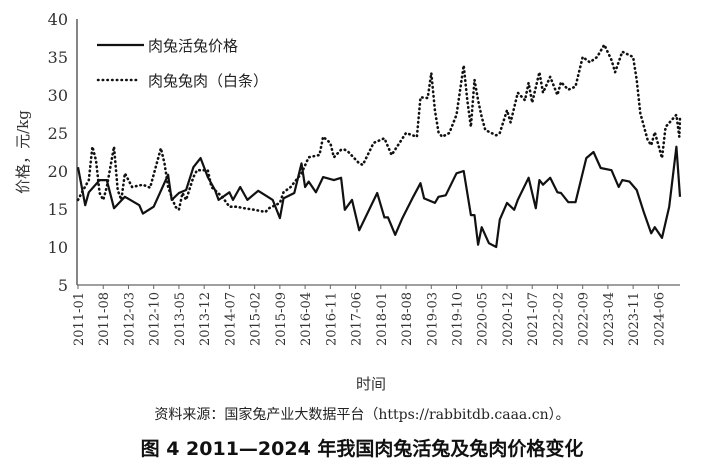 Image resolution: width=724 pixels, height=474 pixels. Describe the element at coordinates (193, 46) in the screenshot. I see `legend-label-live-rabbit: 肉兔活兔价格` at that location.